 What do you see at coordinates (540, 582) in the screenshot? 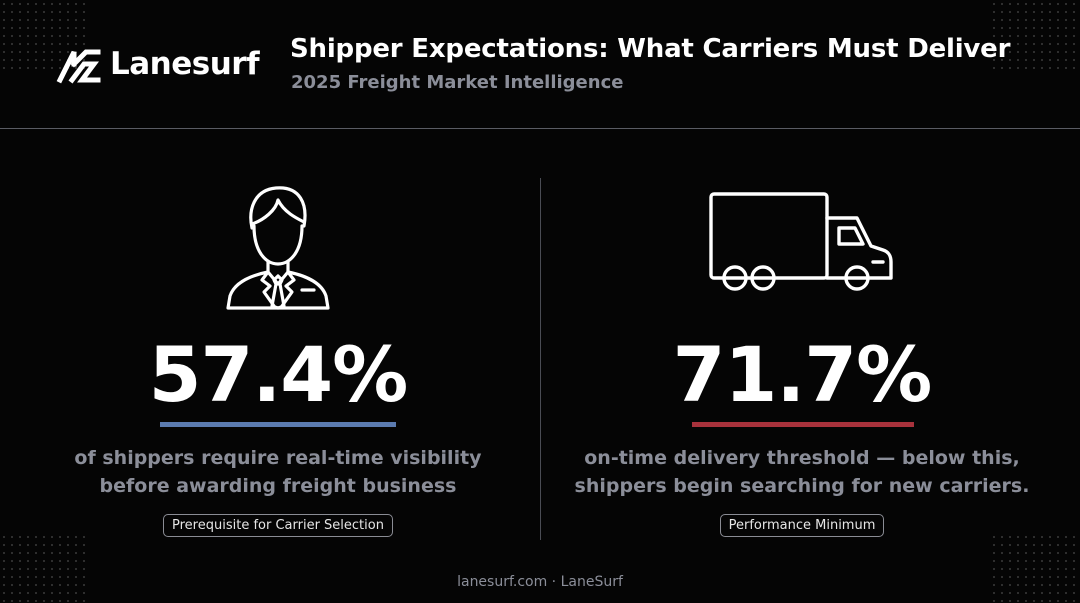
I see `footer-text: lanesurf.com · LaneSurf` at bounding box center [540, 582].